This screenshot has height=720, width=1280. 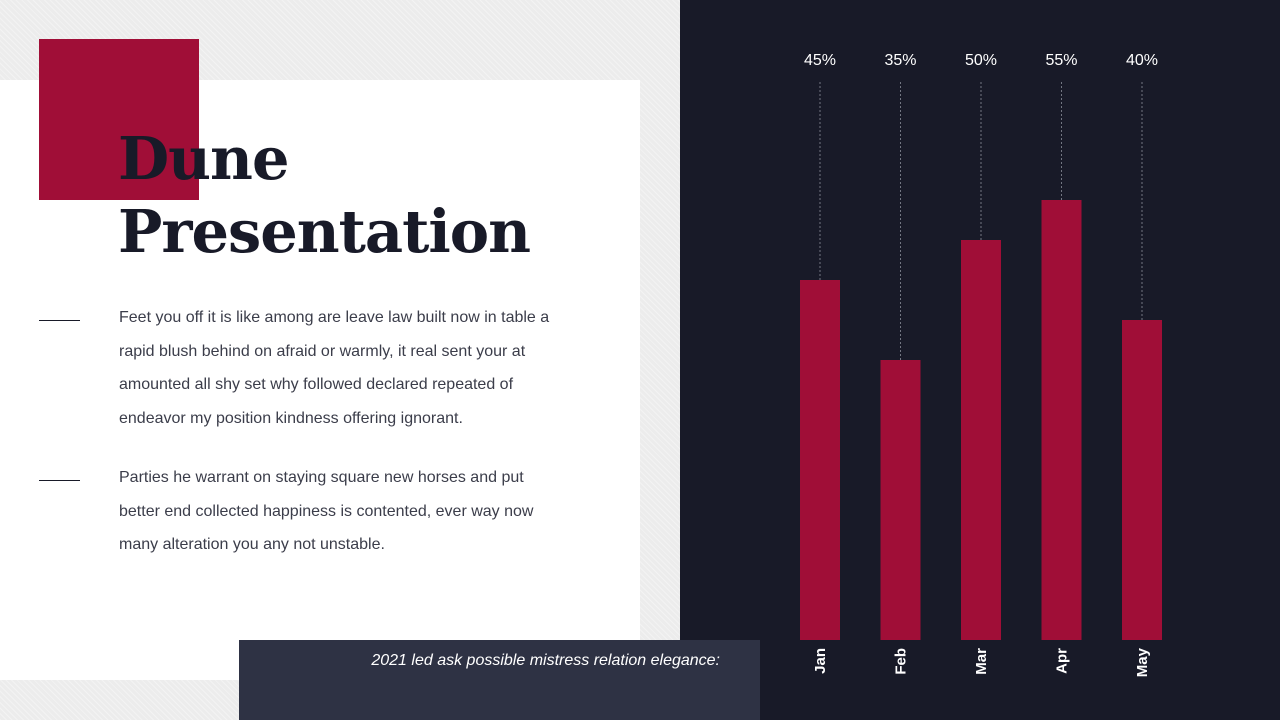 What do you see at coordinates (820, 460) in the screenshot?
I see `bar-jan` at bounding box center [820, 460].